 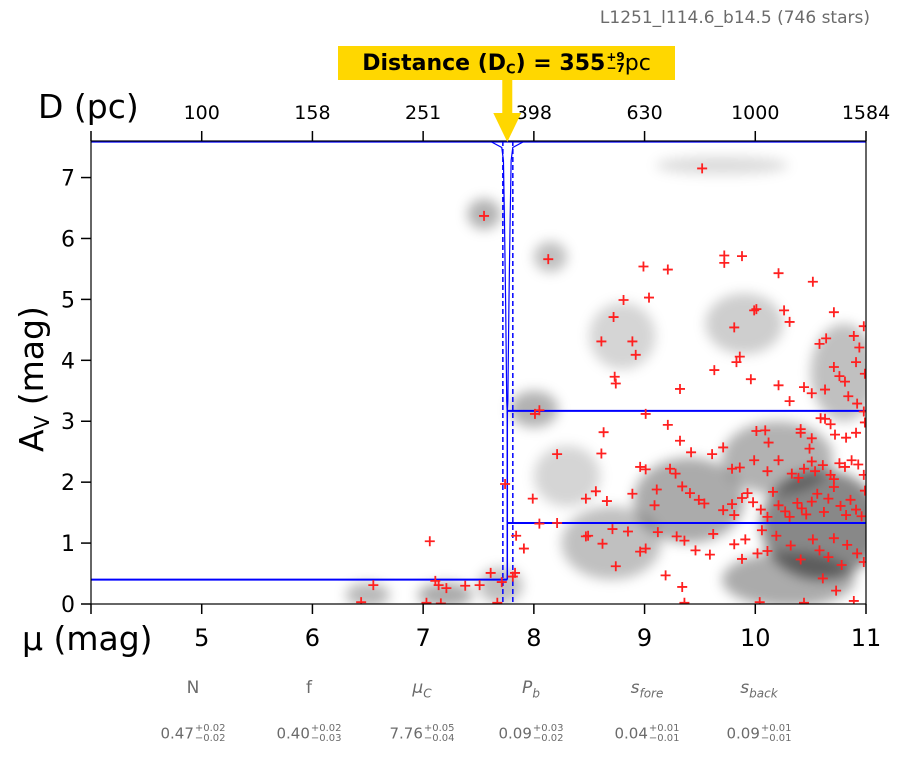 I want to click on field-label: L1251_l114.6_b14.5 (746 stars), so click(x=734, y=18).